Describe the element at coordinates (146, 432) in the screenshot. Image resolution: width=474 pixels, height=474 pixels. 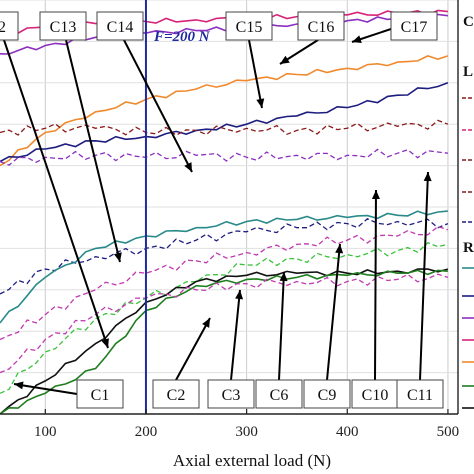
I see `x-tick-label-1: 200` at that location.